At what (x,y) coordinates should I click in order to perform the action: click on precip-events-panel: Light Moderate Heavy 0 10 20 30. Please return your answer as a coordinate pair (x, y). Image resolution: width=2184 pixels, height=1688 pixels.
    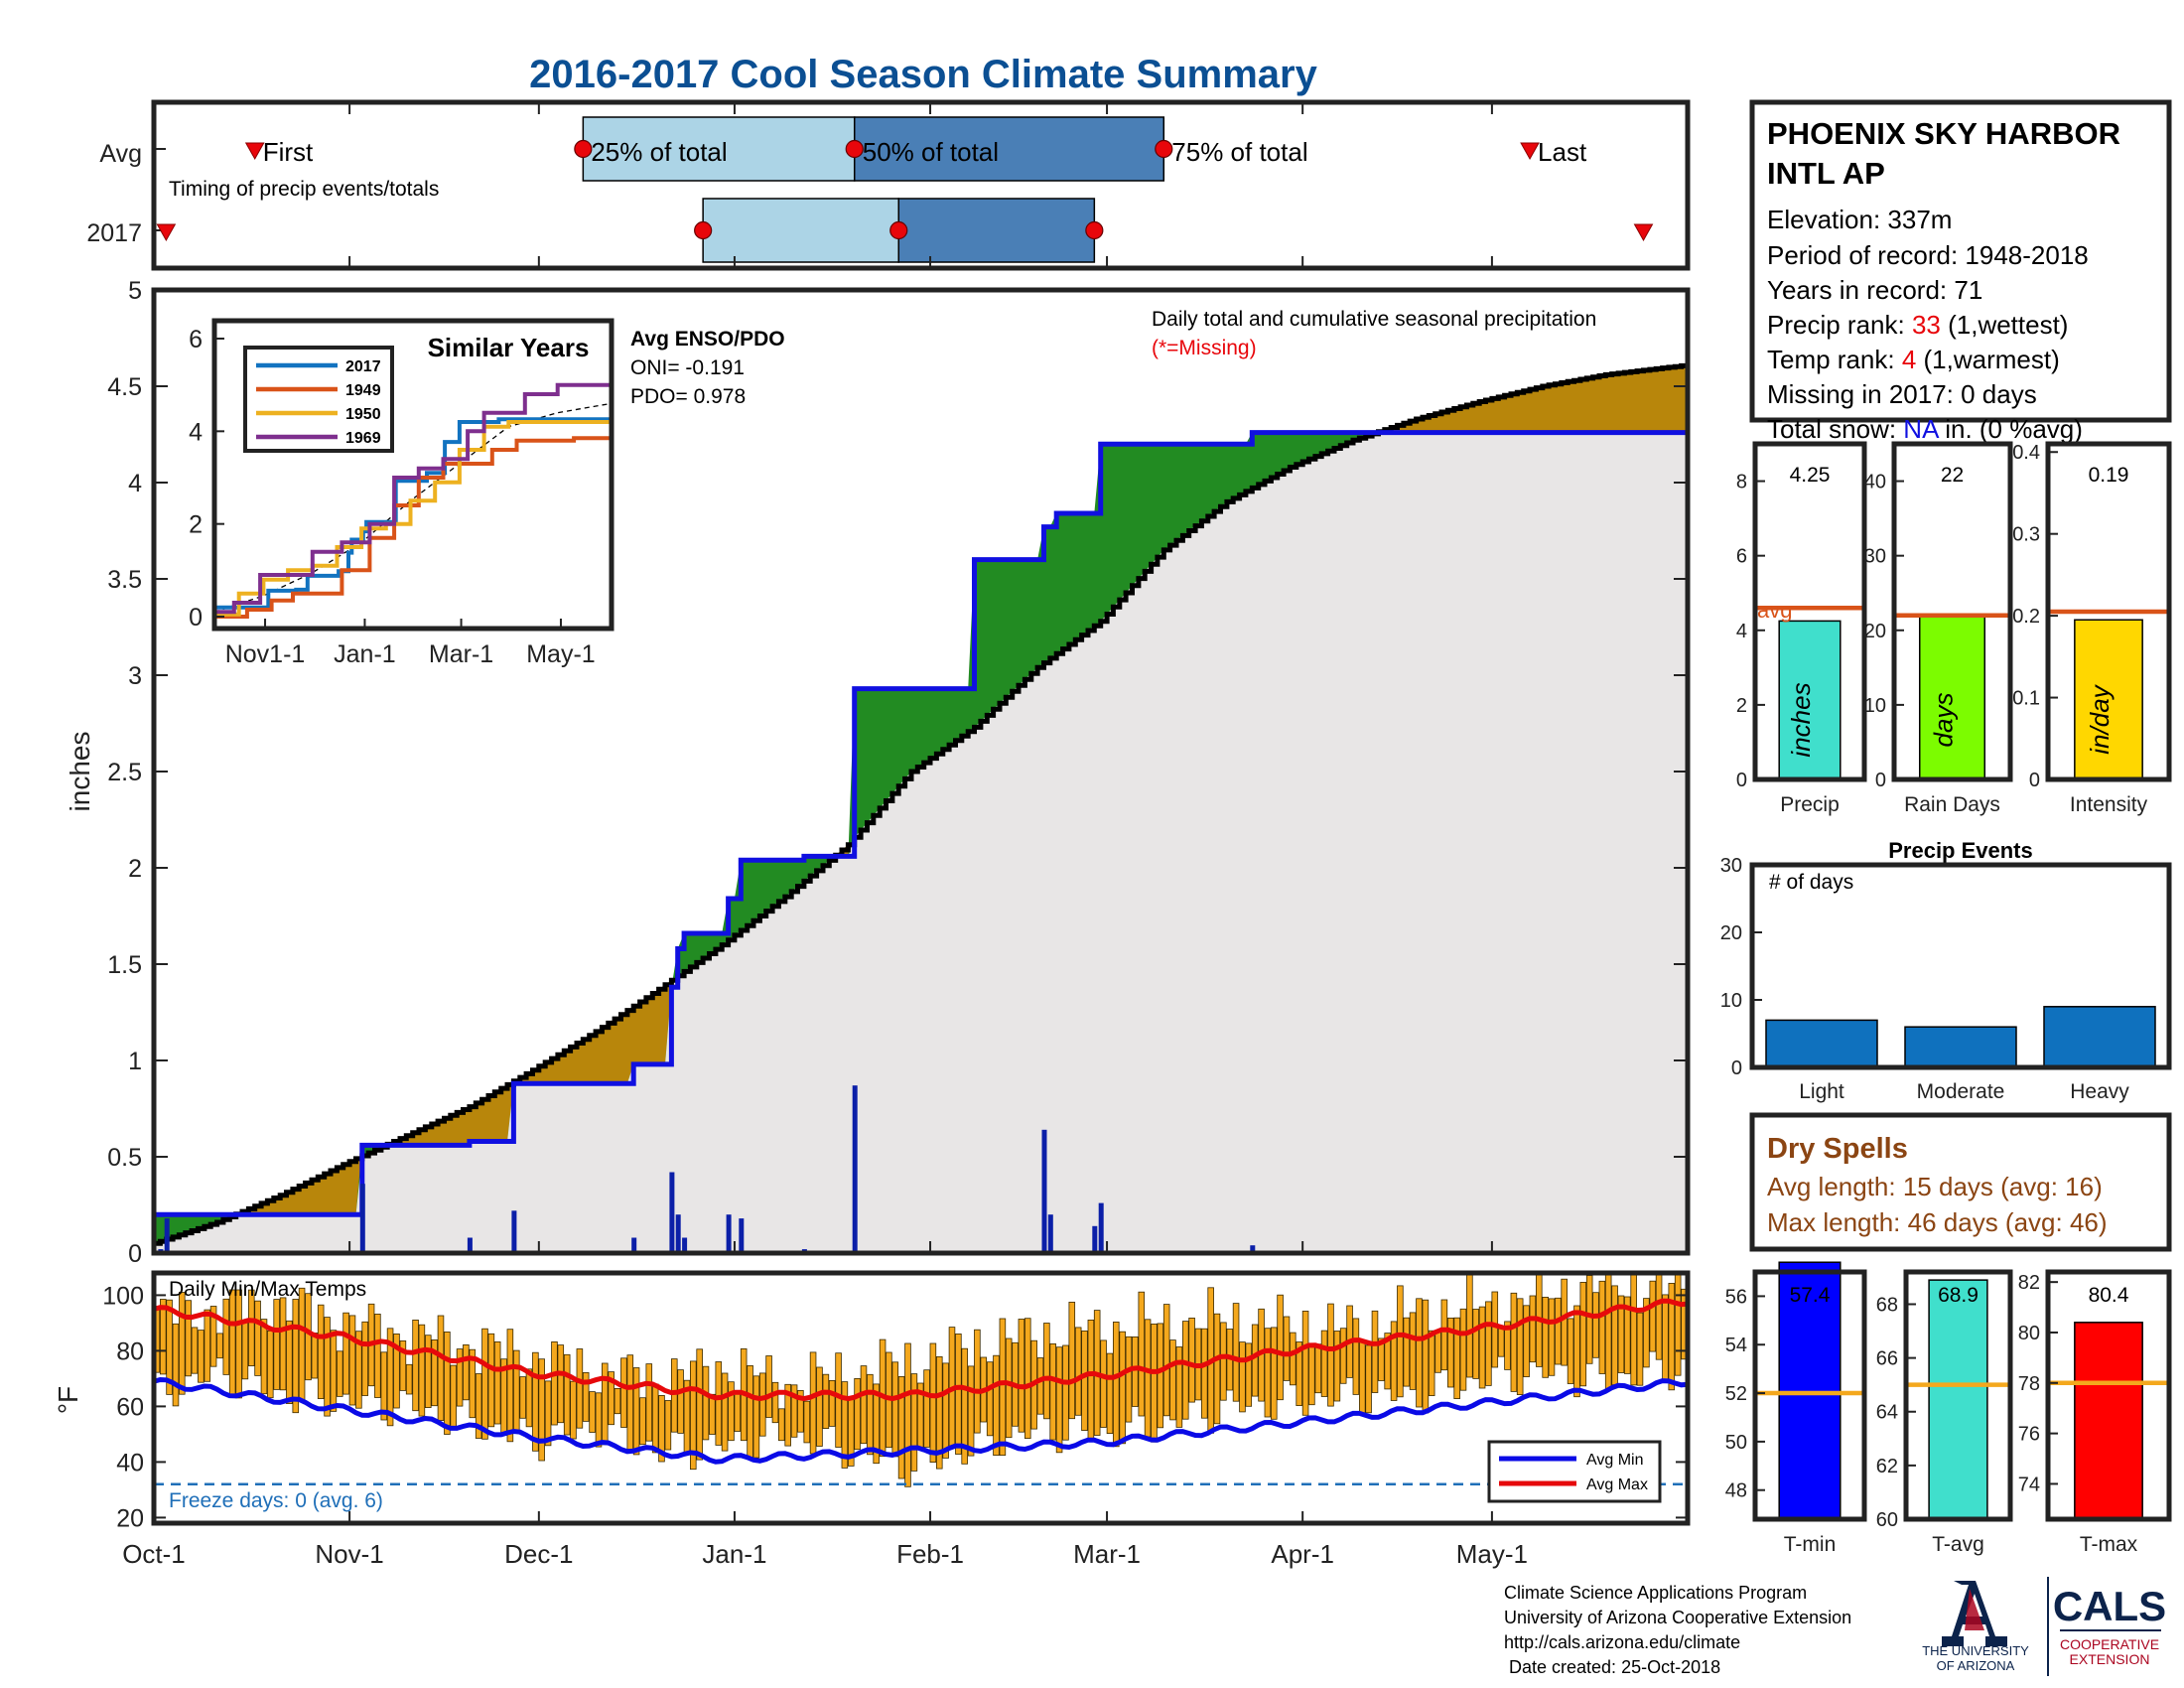
    Looking at the image, I should click on (1946, 979).